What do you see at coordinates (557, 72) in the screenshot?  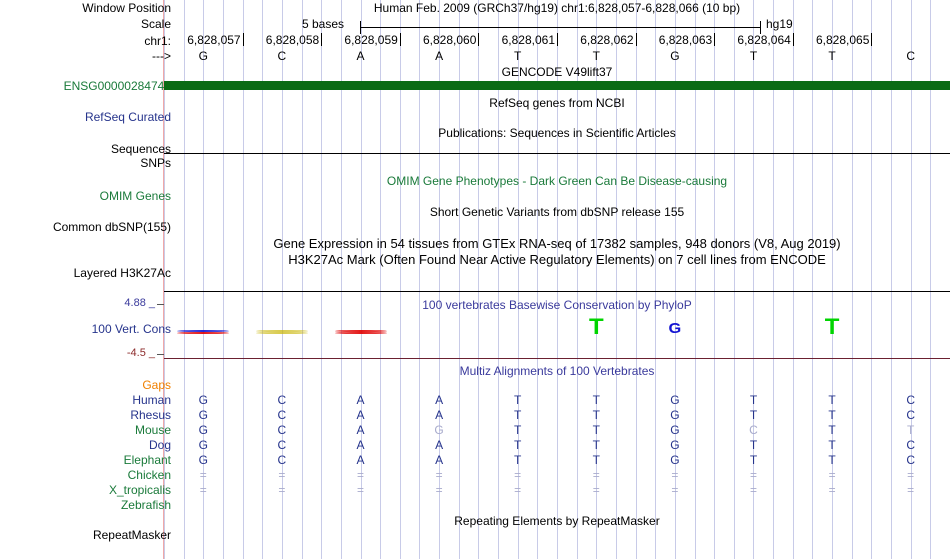 I see `gencode-track-title: GENCODE V49lift37` at bounding box center [557, 72].